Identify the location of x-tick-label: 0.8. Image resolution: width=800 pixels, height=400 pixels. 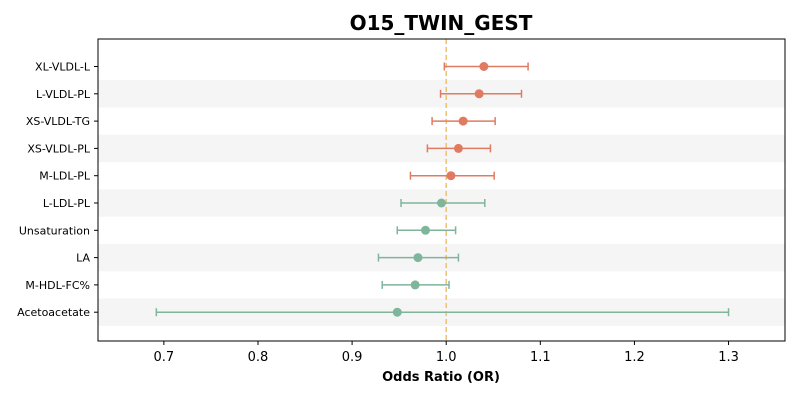
(258, 357).